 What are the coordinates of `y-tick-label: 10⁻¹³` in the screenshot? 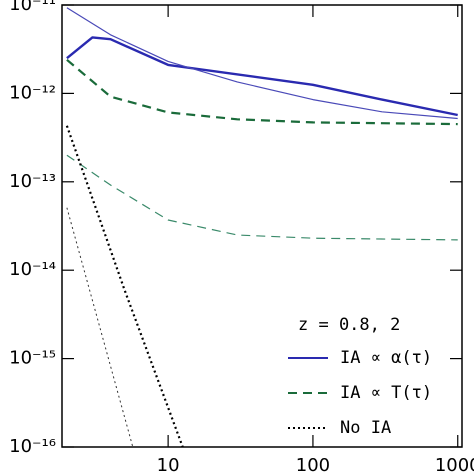 It's located at (32, 181).